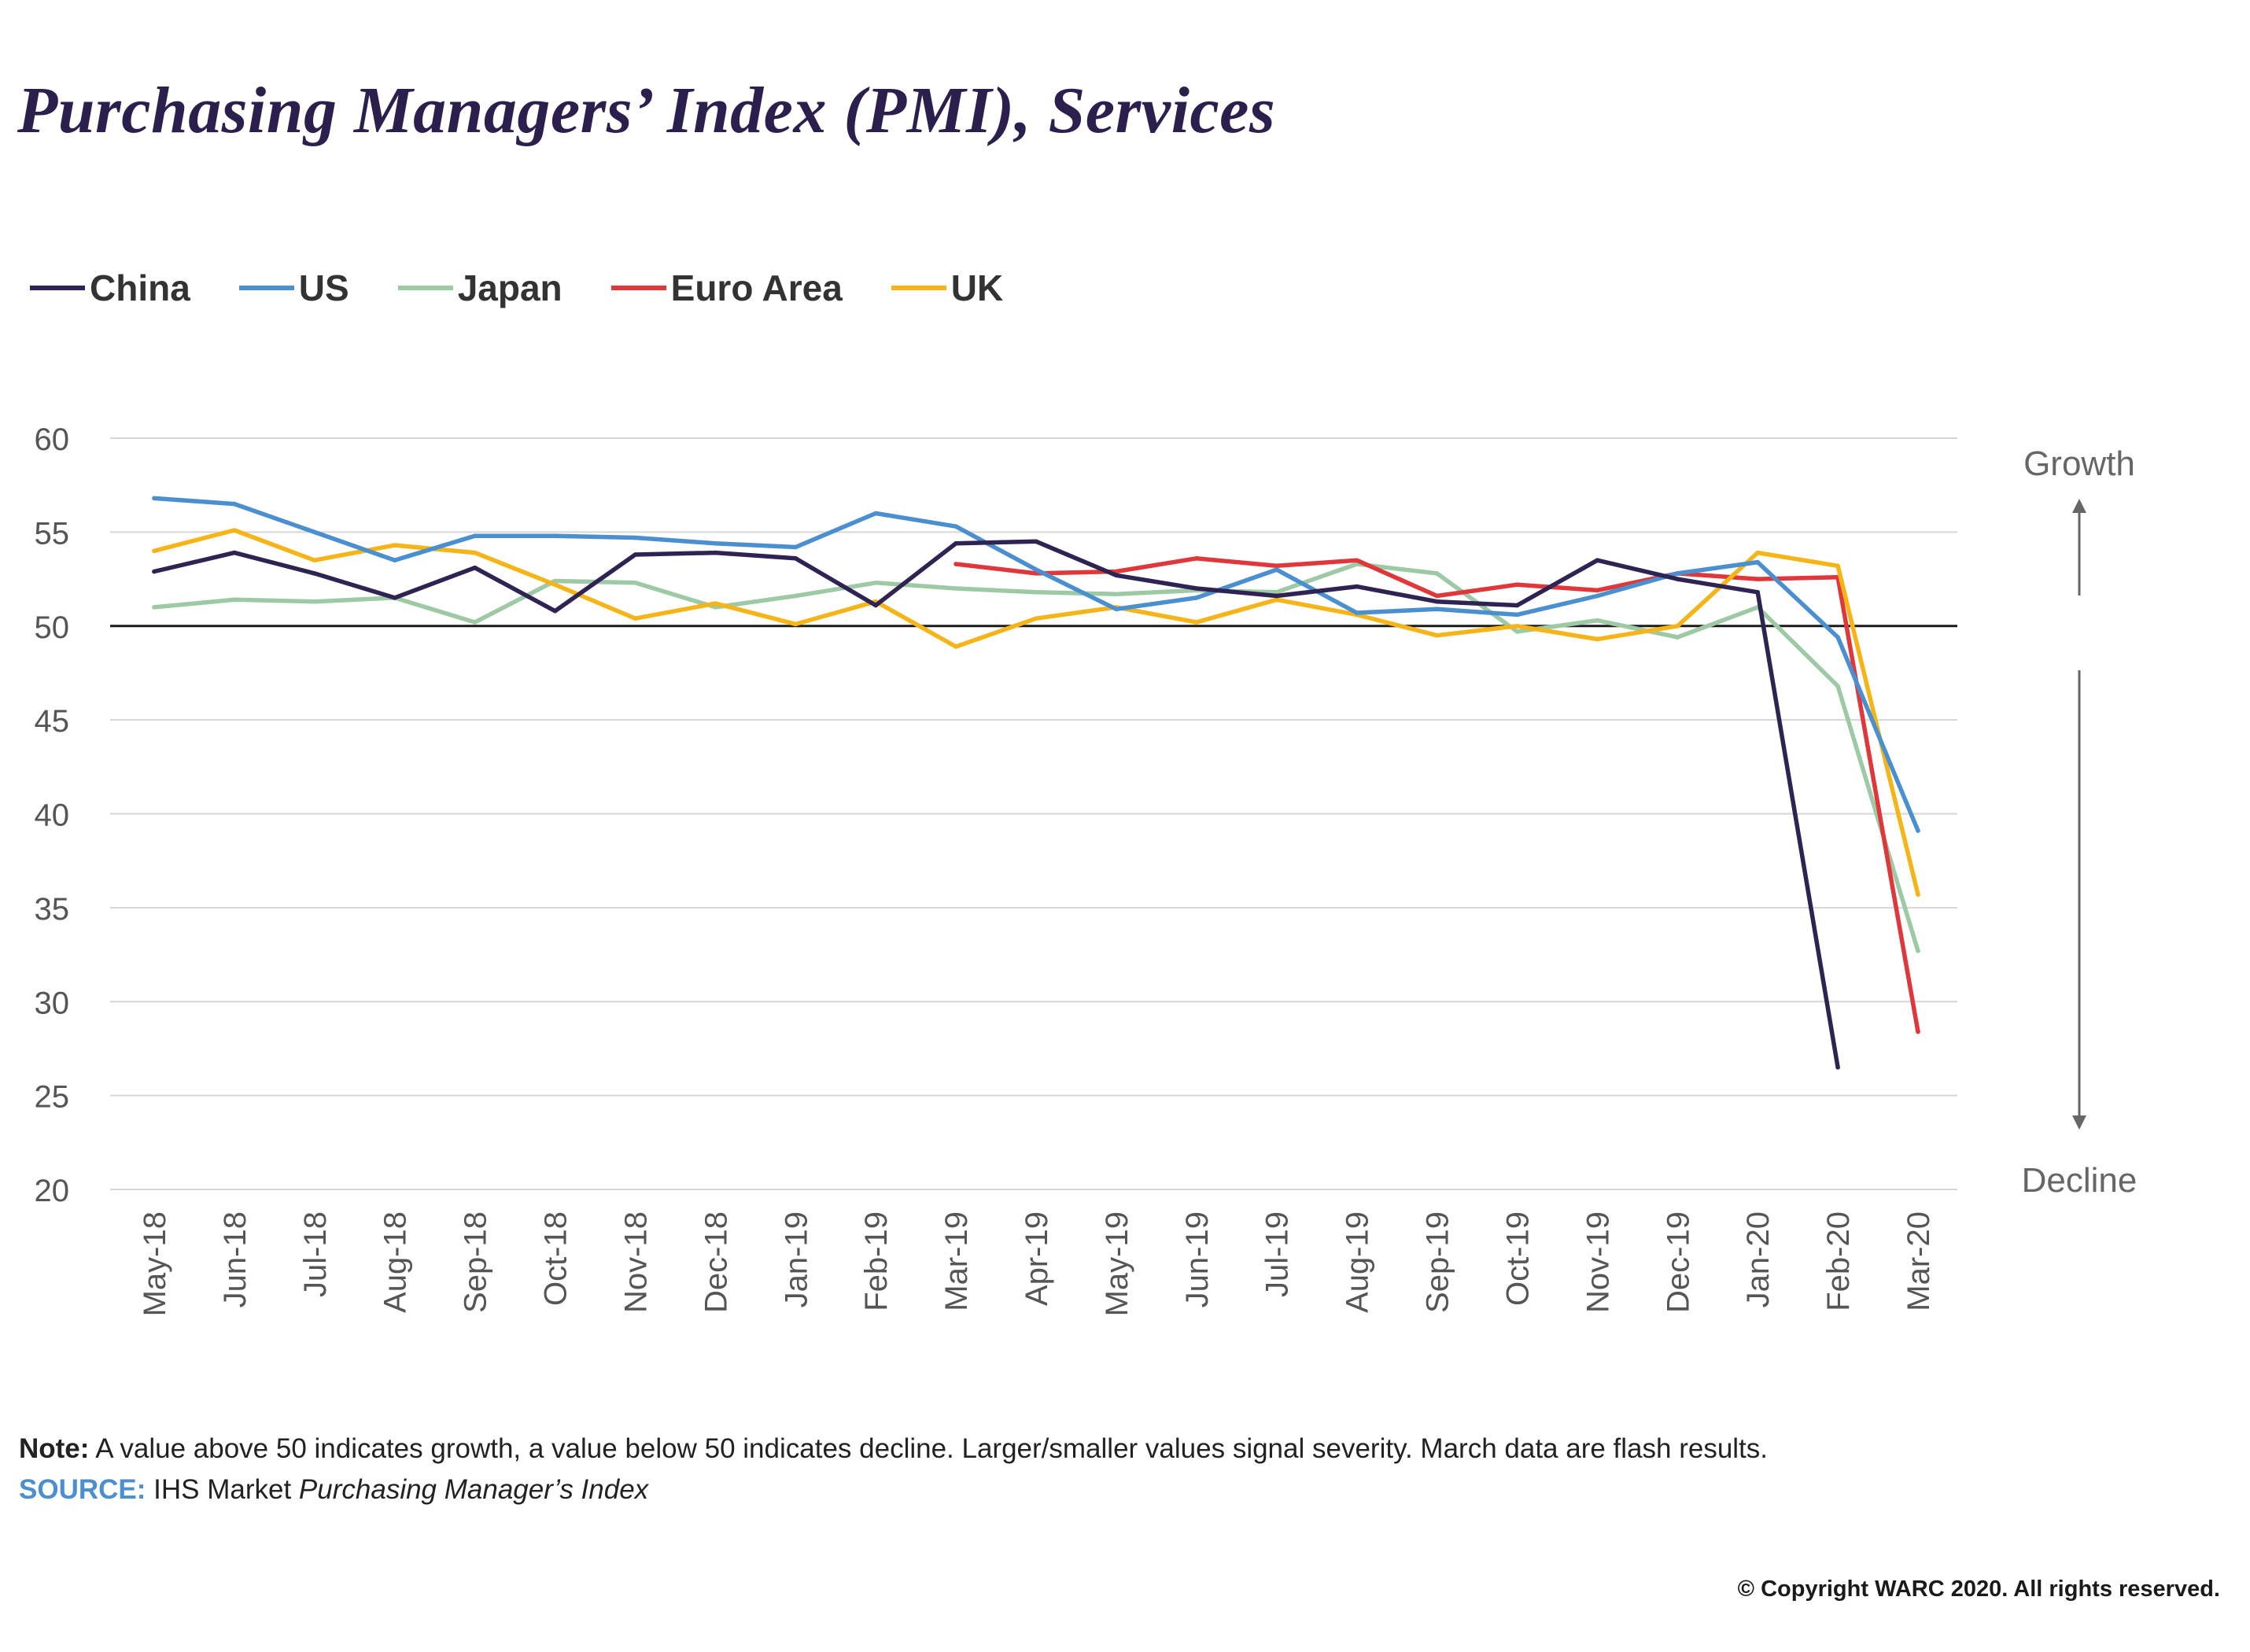 The image size is (2250, 1652). What do you see at coordinates (1918, 1261) in the screenshot?
I see `x-tick-label: Mar-20` at bounding box center [1918, 1261].